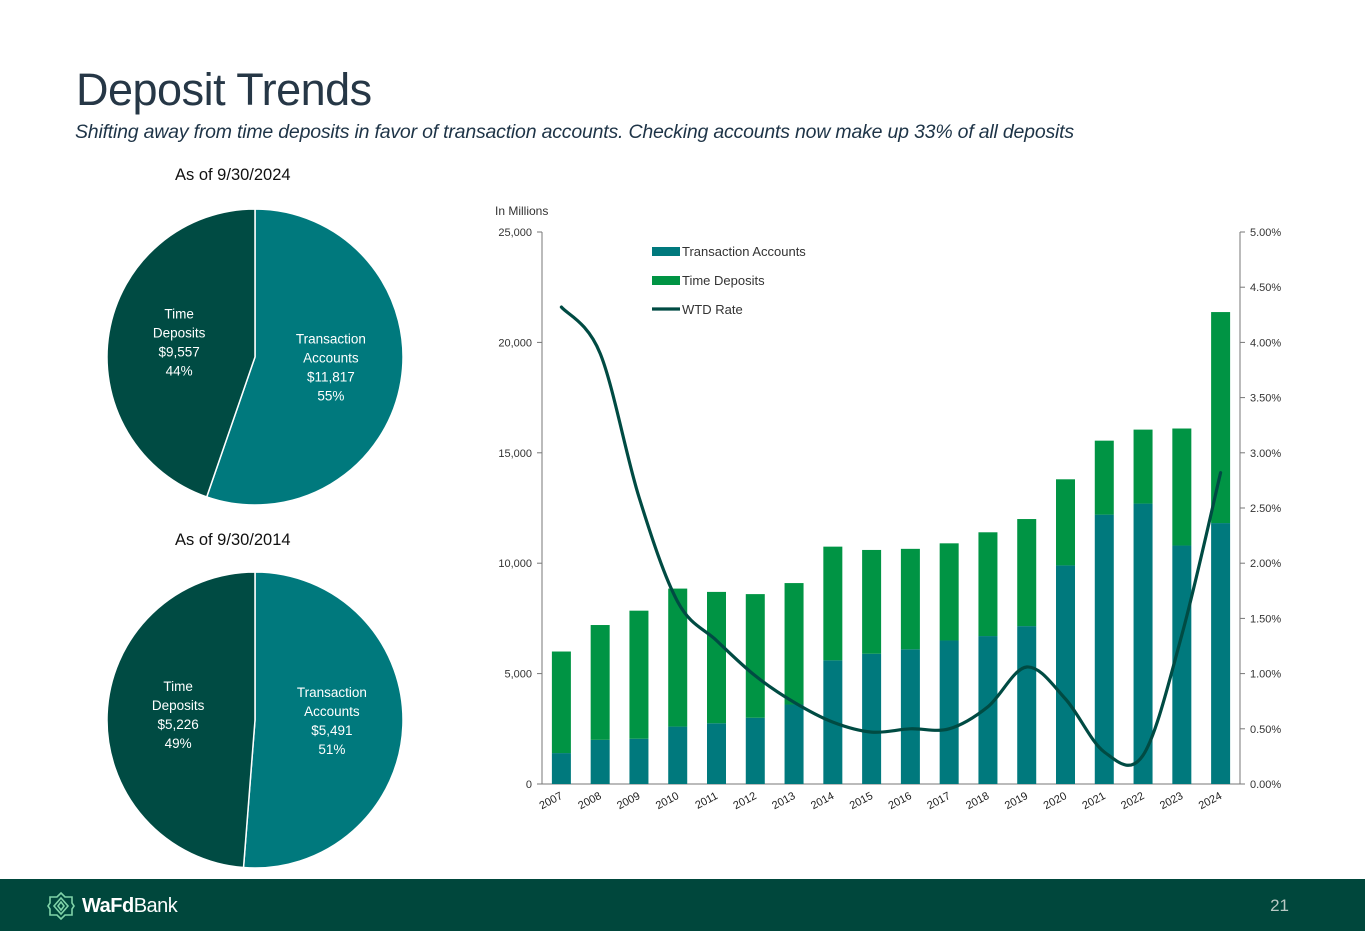 The height and width of the screenshot is (931, 1365). I want to click on bar-transaction-2008, so click(600, 761).